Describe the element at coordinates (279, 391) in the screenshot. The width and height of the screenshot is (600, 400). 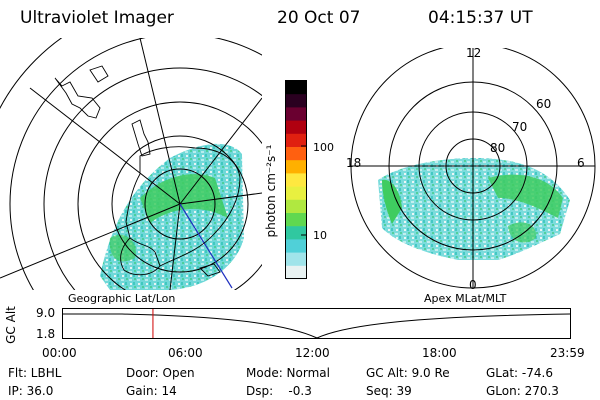
I see `dsp-info: Dsp: -0.3` at that location.